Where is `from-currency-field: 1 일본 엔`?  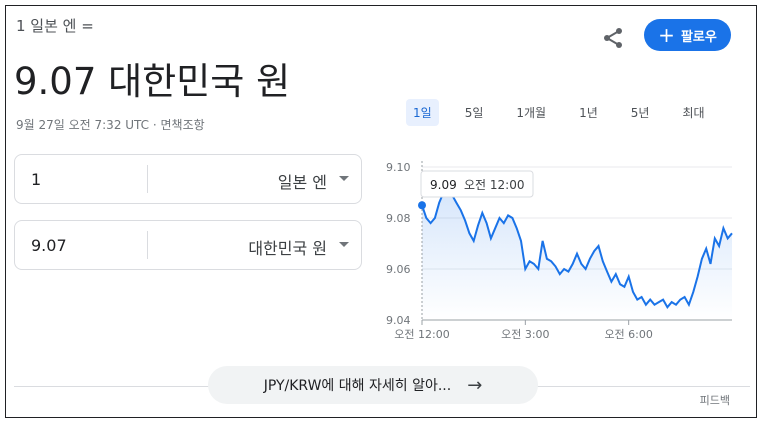
from-currency-field: 1 일본 엔 is located at coordinates (188, 179).